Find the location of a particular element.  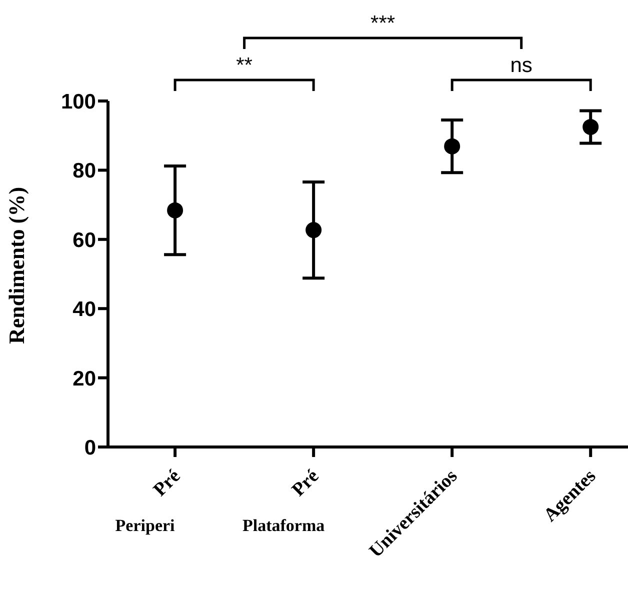

y-tick-label: 80 is located at coordinates (84, 171).